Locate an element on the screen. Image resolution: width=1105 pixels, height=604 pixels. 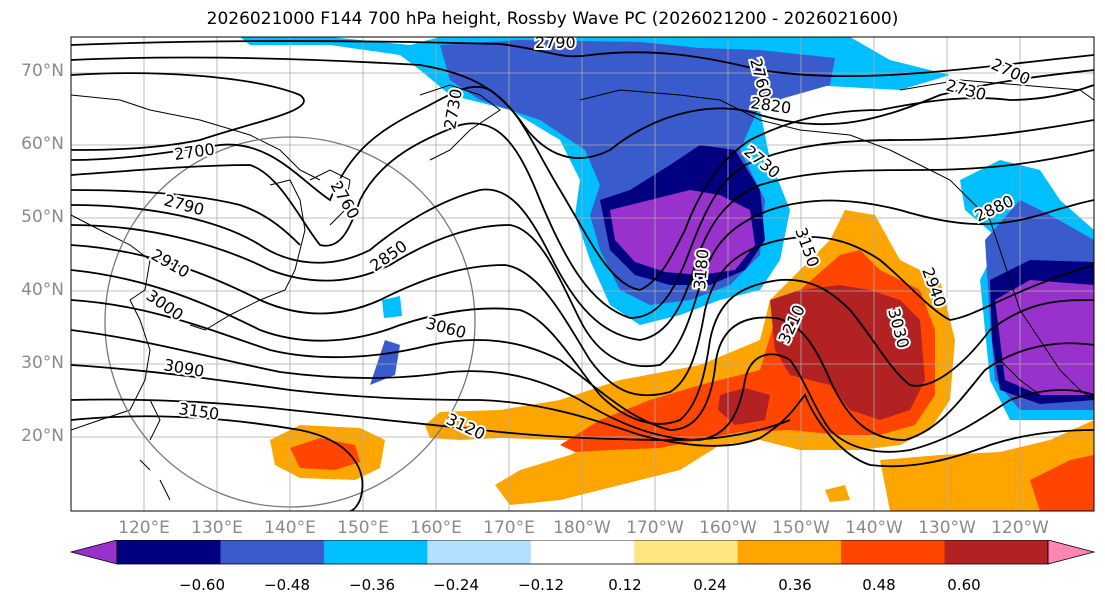
colorbar-tick-label: −0.60 is located at coordinates (202, 585).